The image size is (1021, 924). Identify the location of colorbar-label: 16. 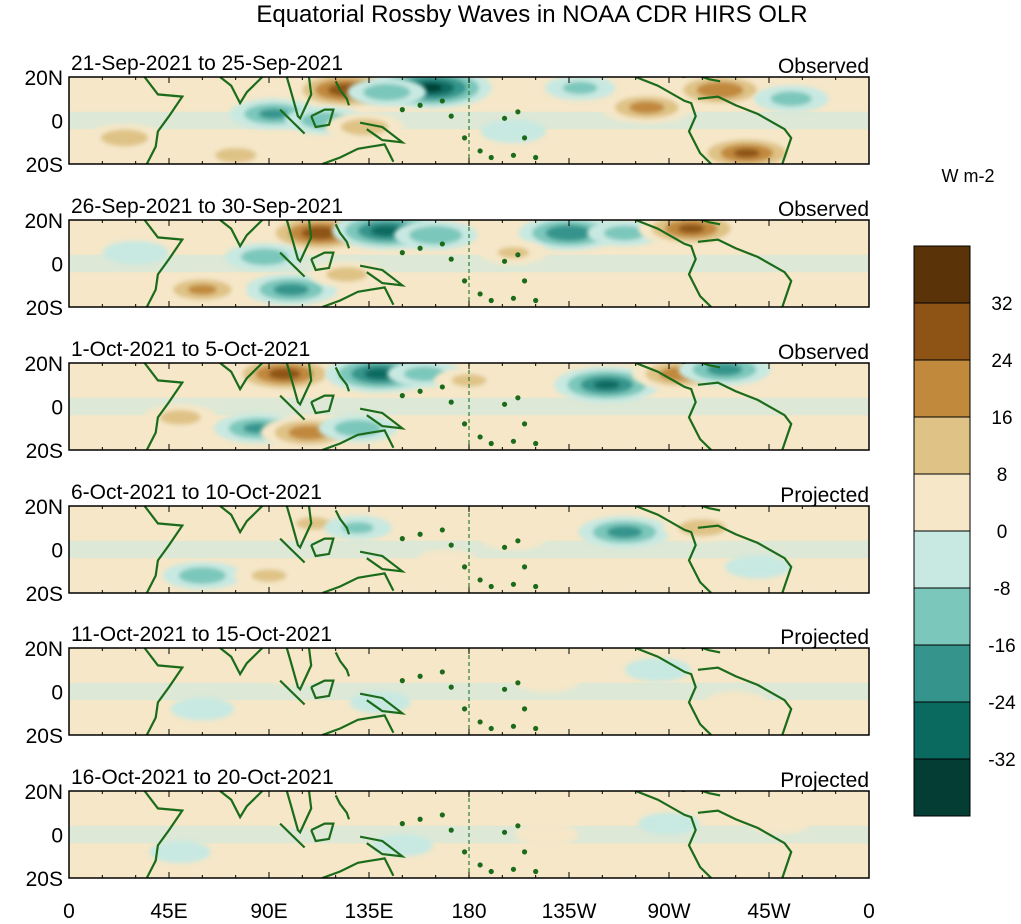
(1001, 418).